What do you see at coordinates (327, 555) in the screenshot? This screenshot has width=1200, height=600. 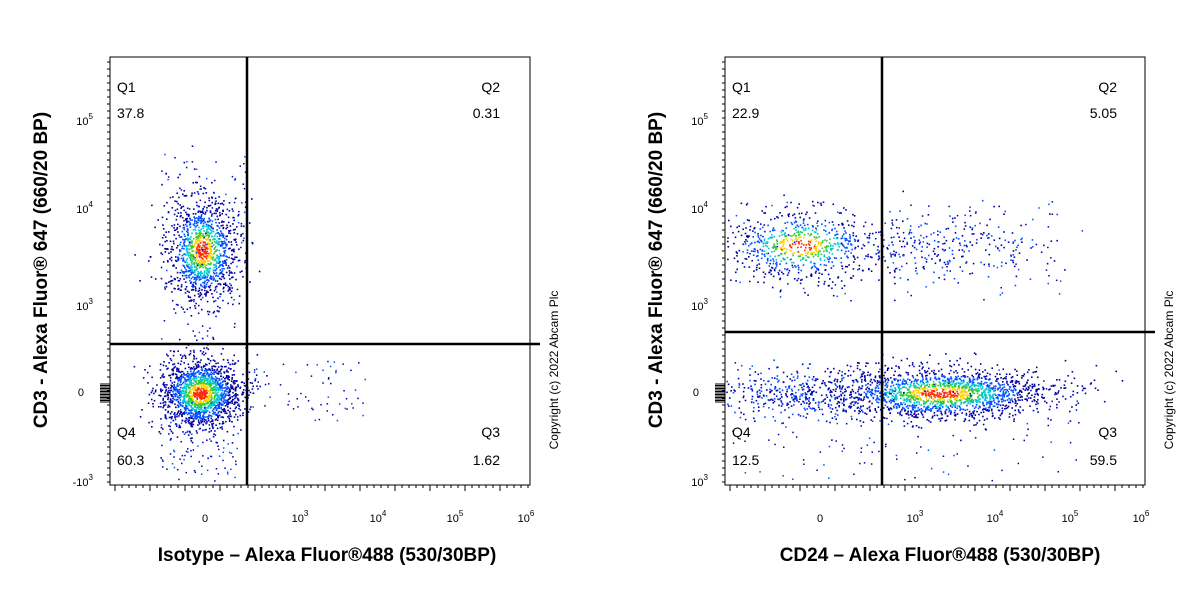 I see `x-axis-title: Isotype – Alexa Fluor®488 (530/30BP)` at bounding box center [327, 555].